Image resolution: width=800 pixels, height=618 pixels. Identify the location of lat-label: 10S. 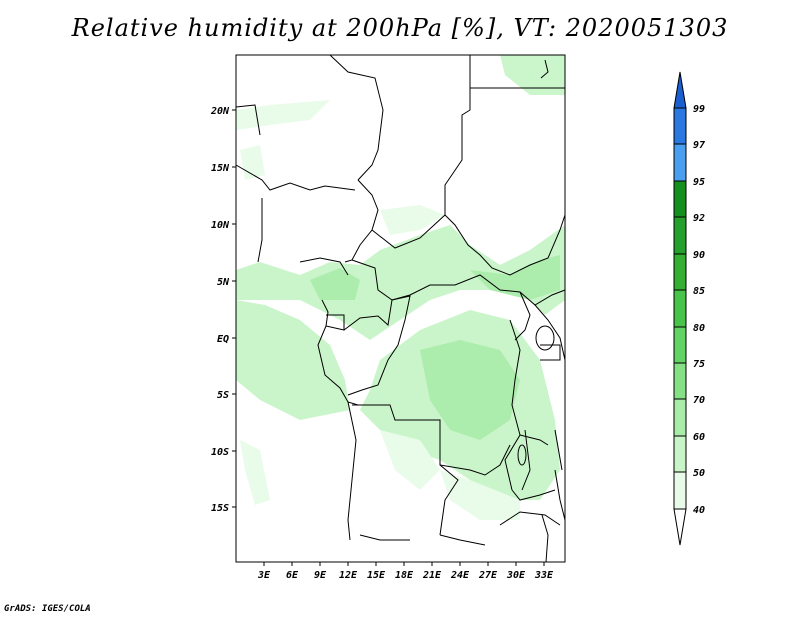
(220, 452).